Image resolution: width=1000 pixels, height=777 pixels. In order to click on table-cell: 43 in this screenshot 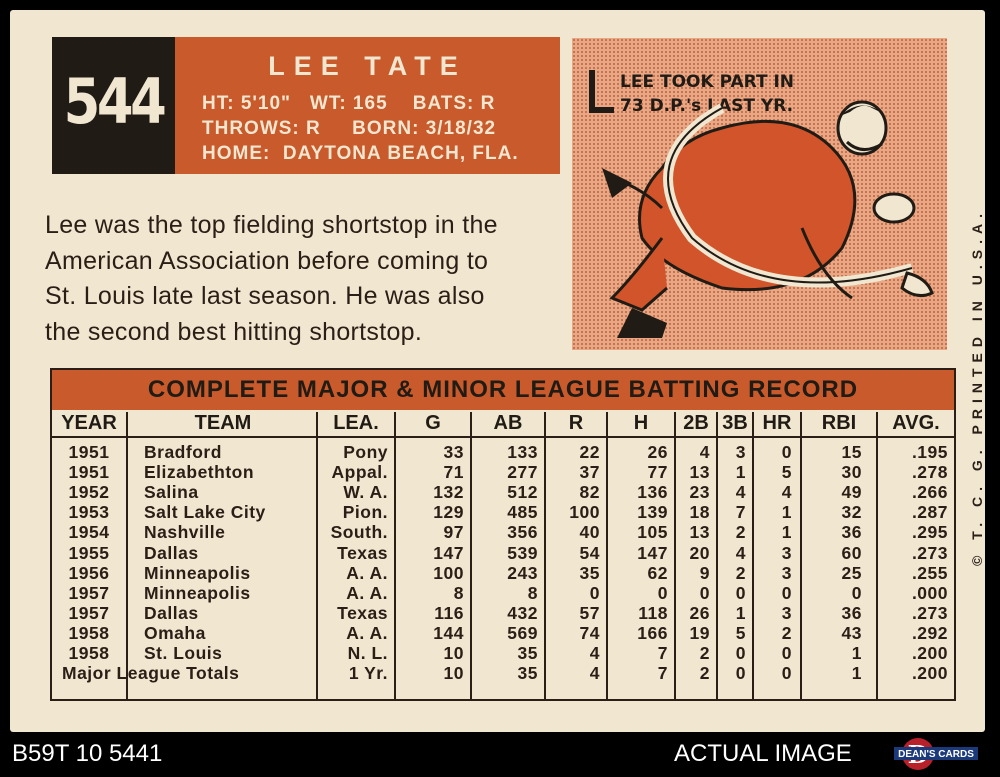, I will do `click(851, 632)`.